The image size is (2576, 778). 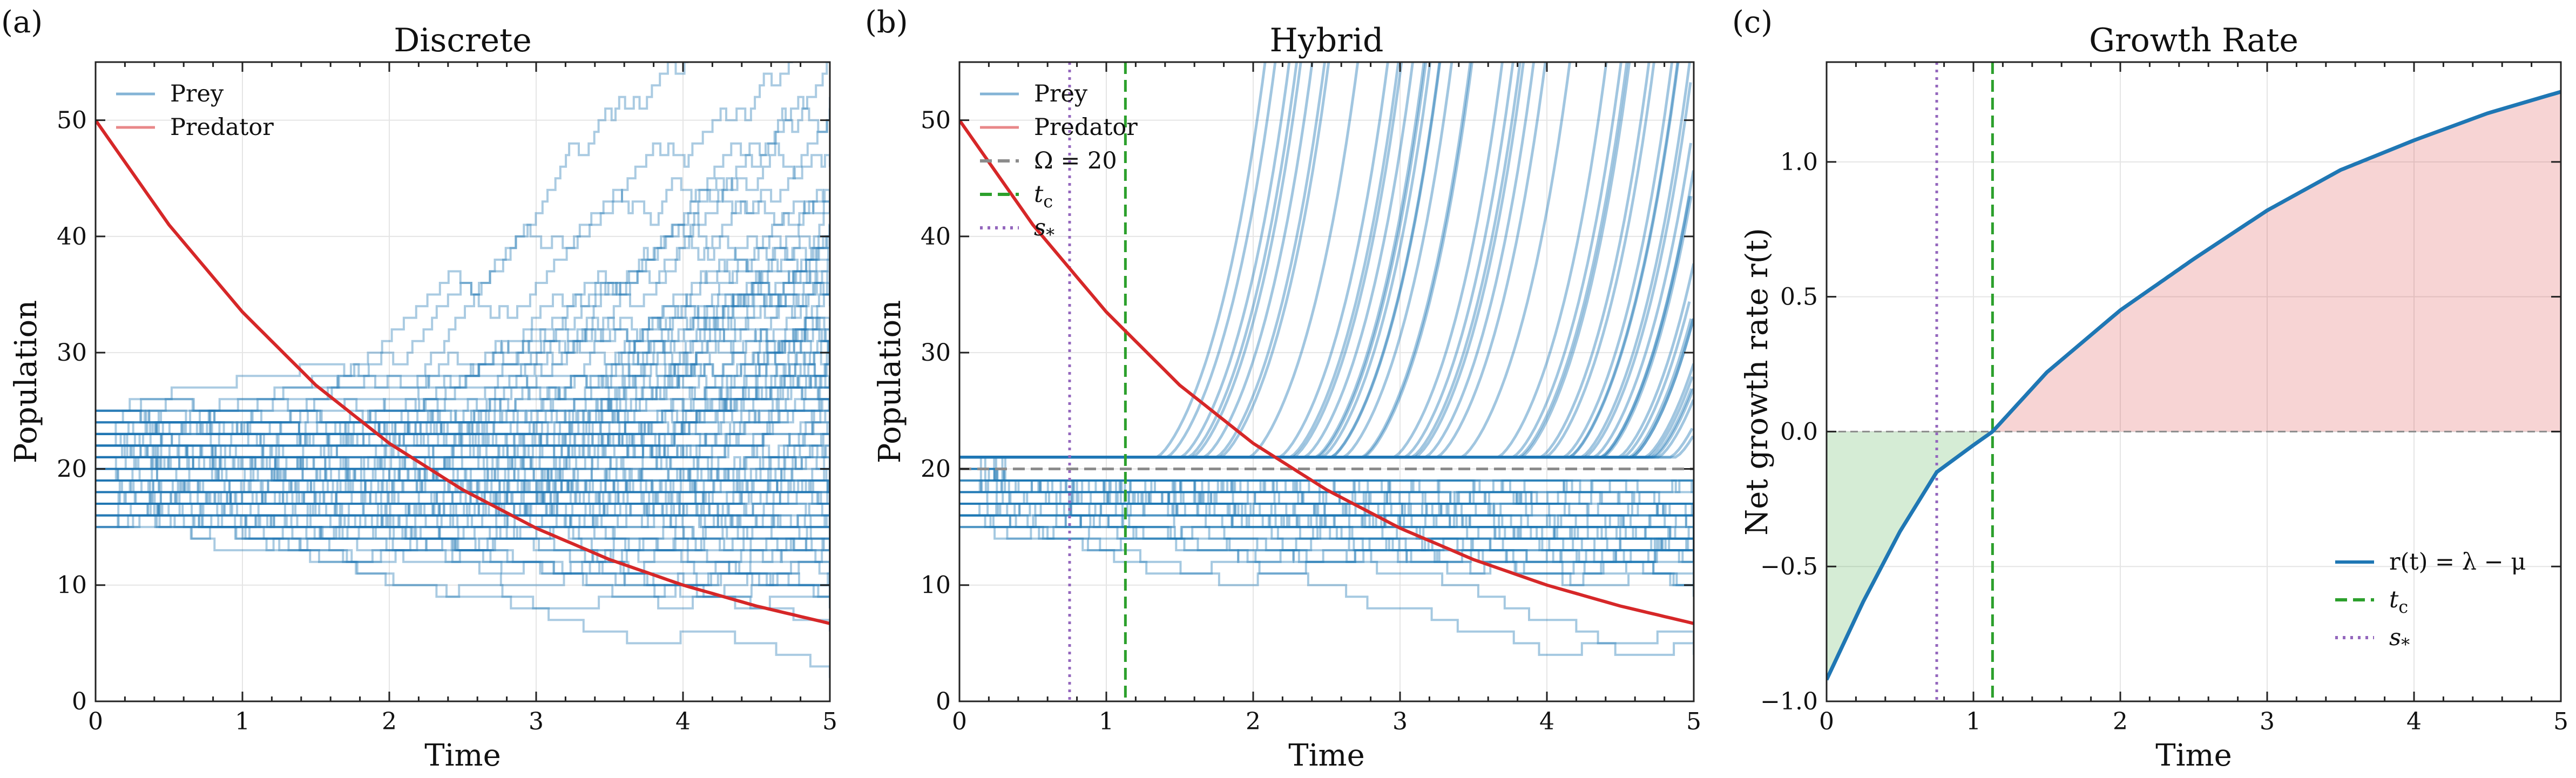 I want to click on panel-label: (b), so click(x=886, y=22).